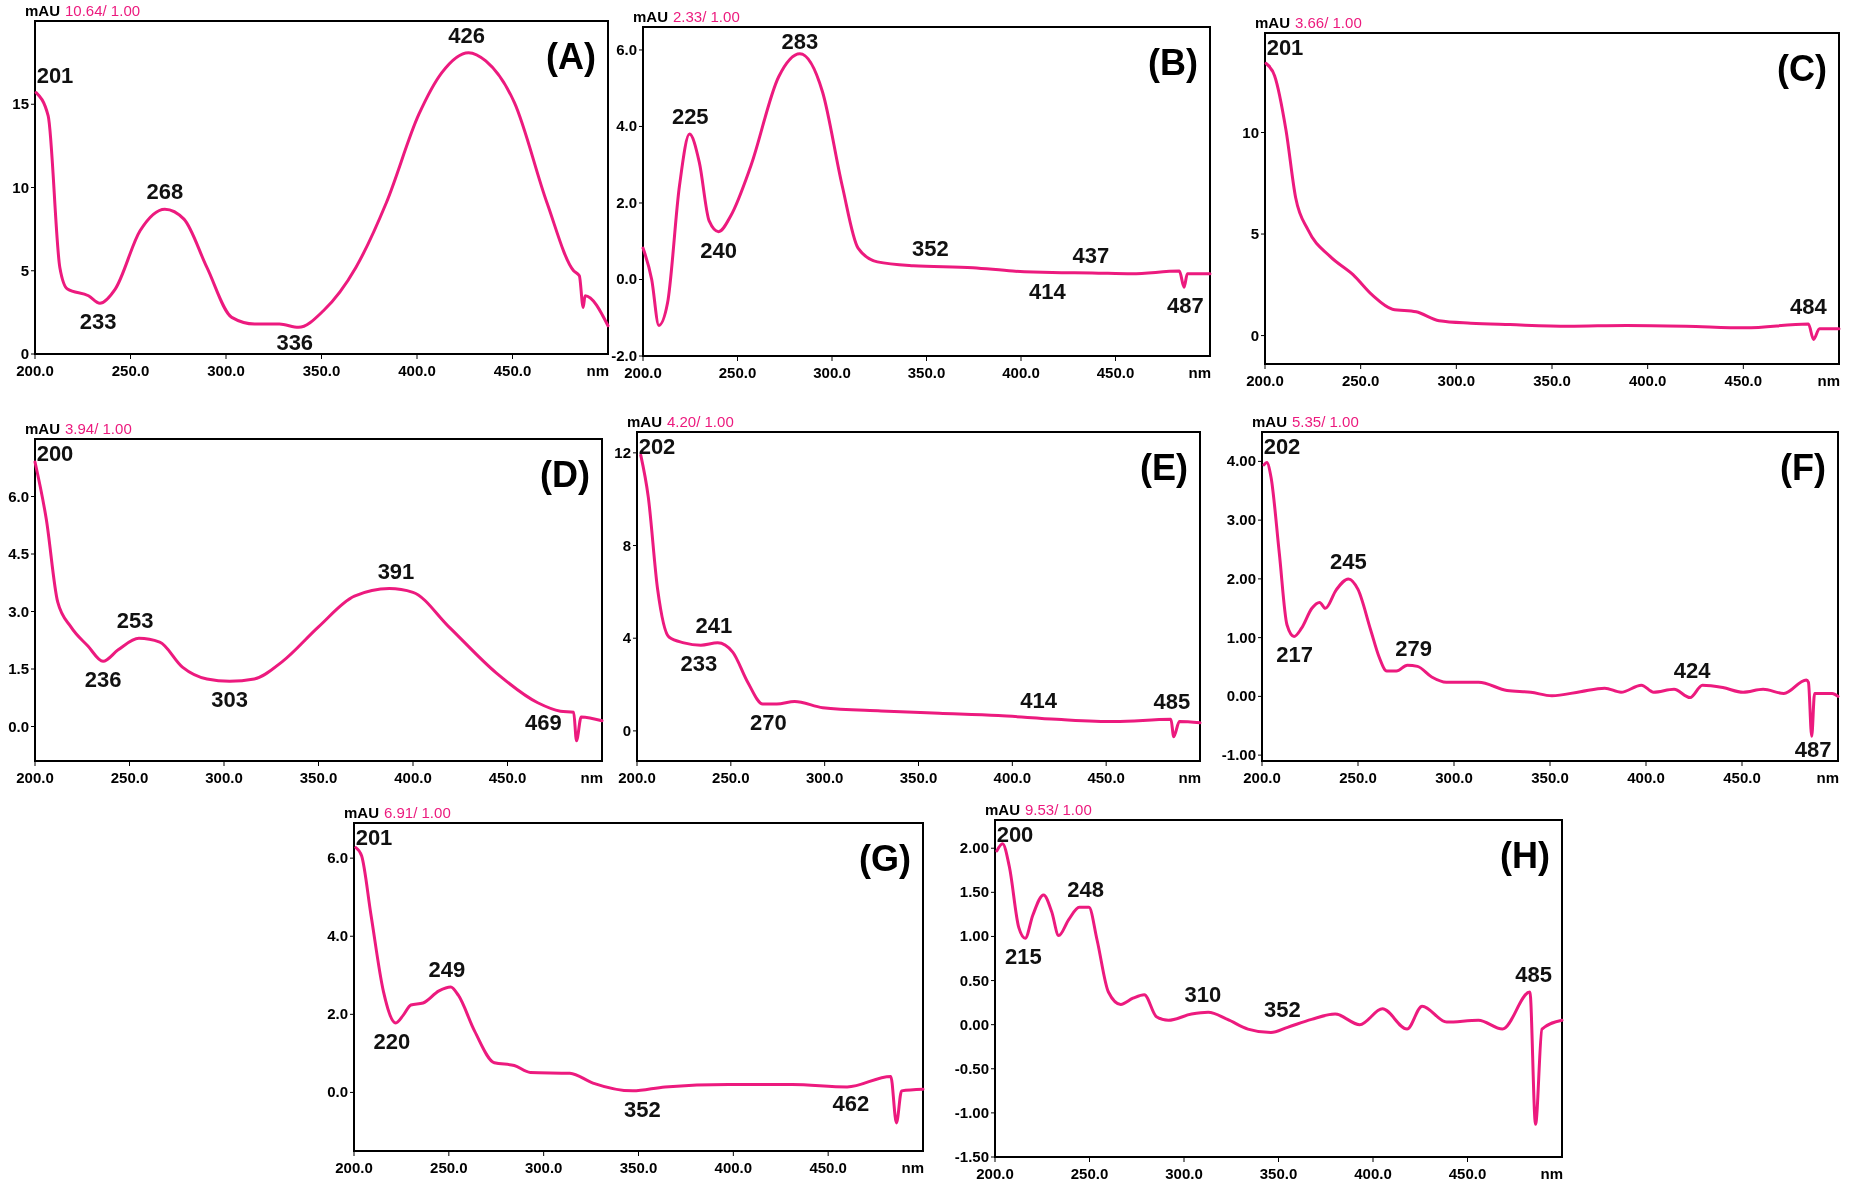 The image size is (1851, 1181). I want to click on y-tick-label: 3.0, so click(18, 611).